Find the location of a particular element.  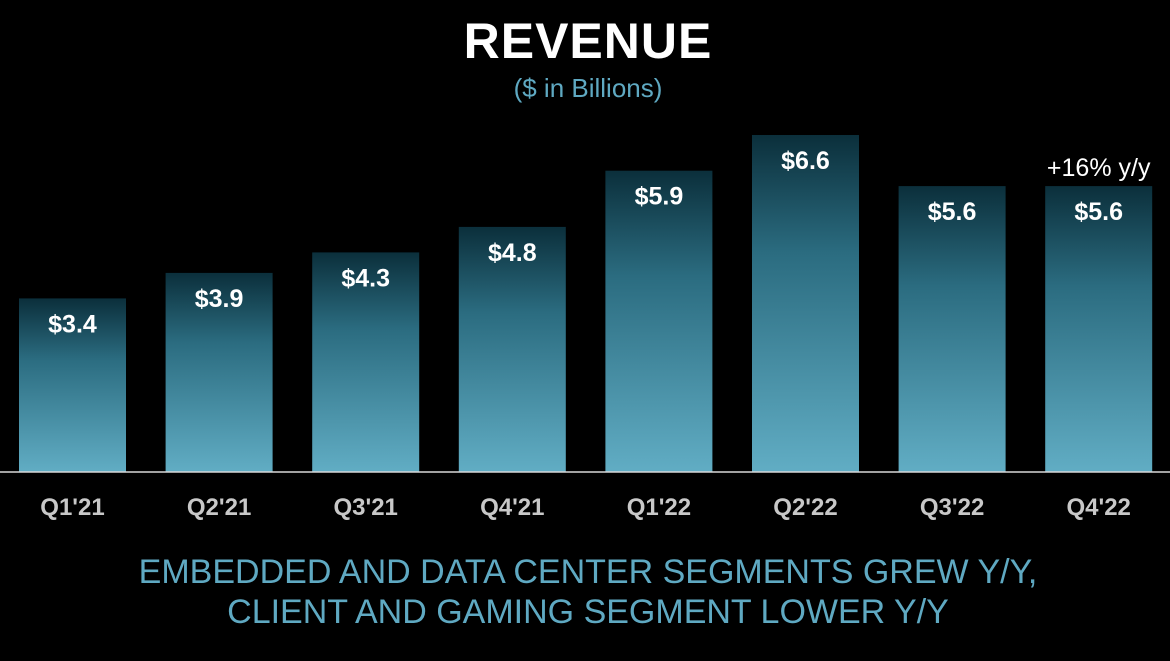

data-label: $3.9 is located at coordinates (219, 299).